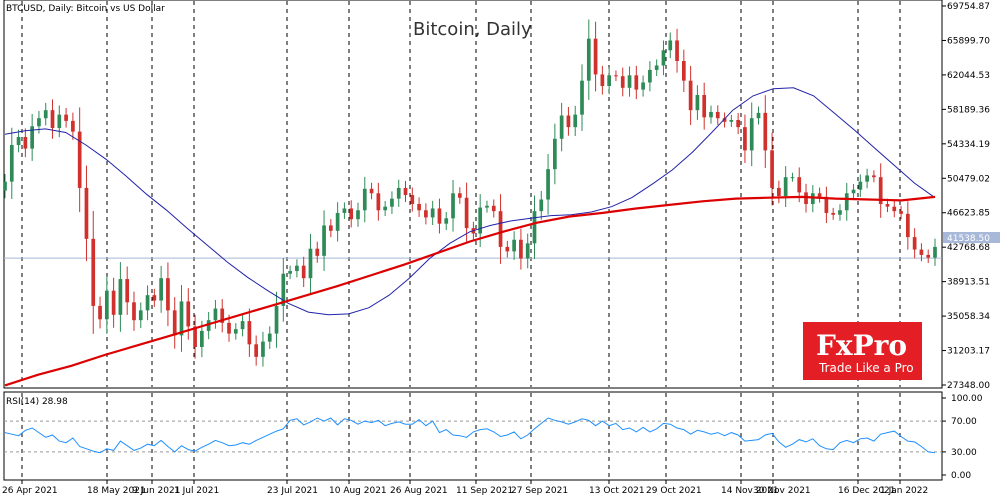 This screenshot has width=1000, height=500. I want to click on rsi-line, so click(470, 435).